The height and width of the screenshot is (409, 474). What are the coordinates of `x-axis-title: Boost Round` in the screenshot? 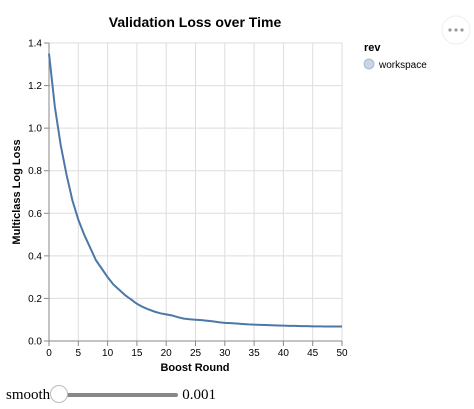 It's located at (194, 368).